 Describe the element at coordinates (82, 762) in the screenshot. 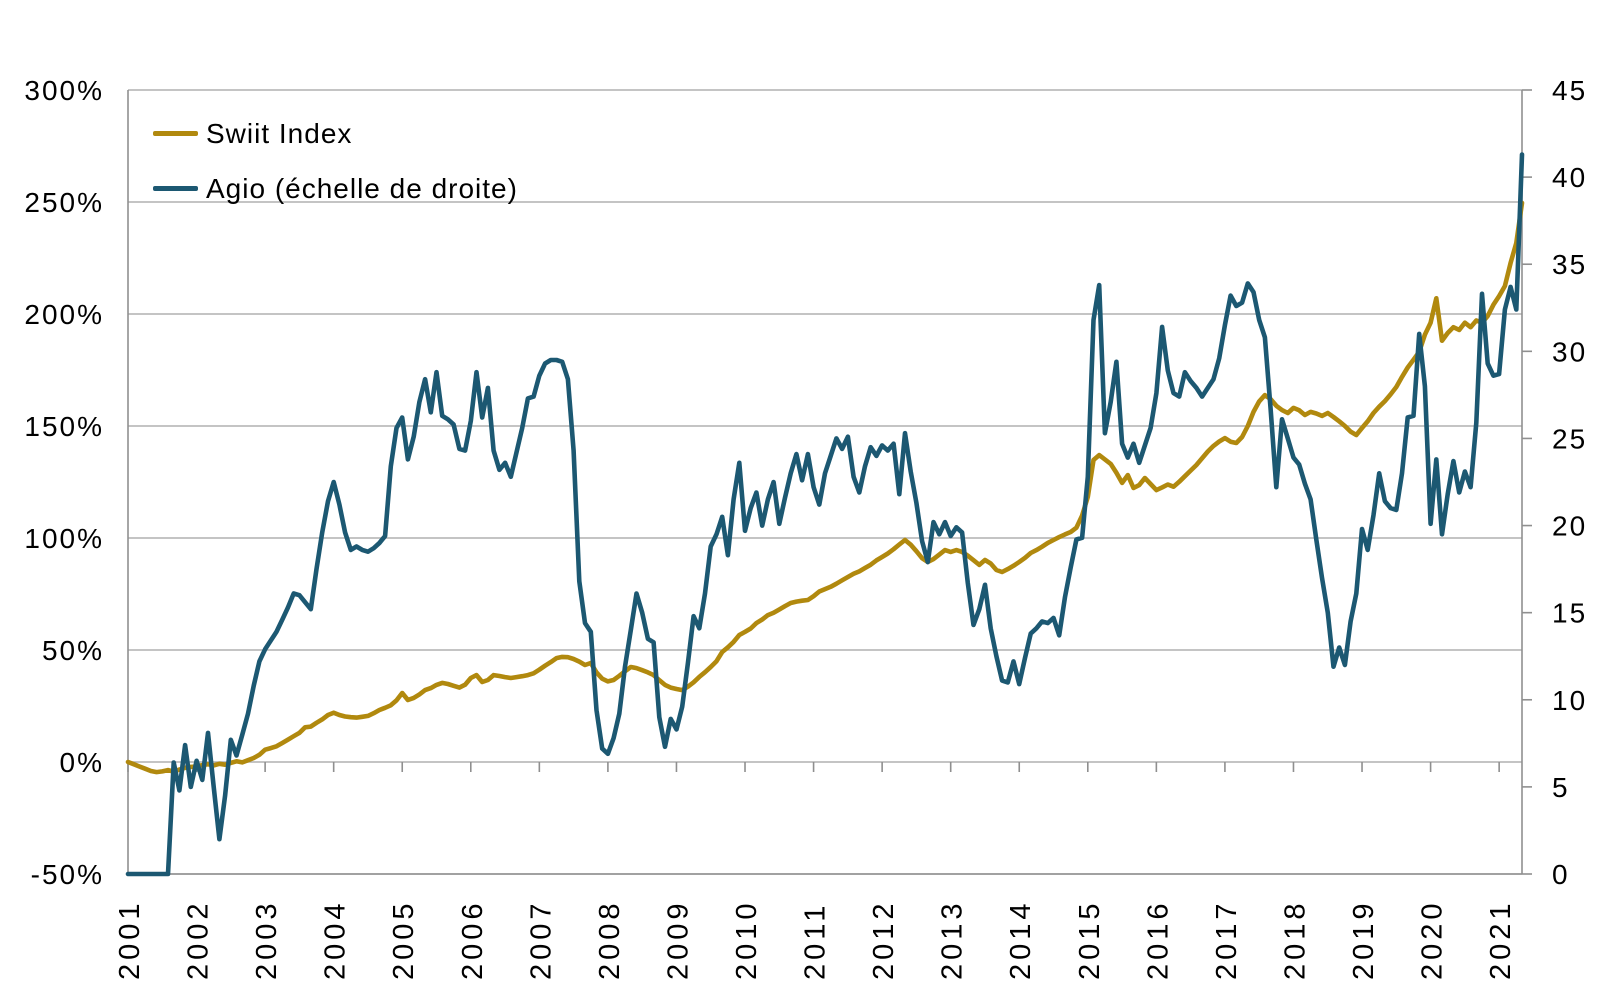

I see `left-axis-tick-label: 0%` at that location.